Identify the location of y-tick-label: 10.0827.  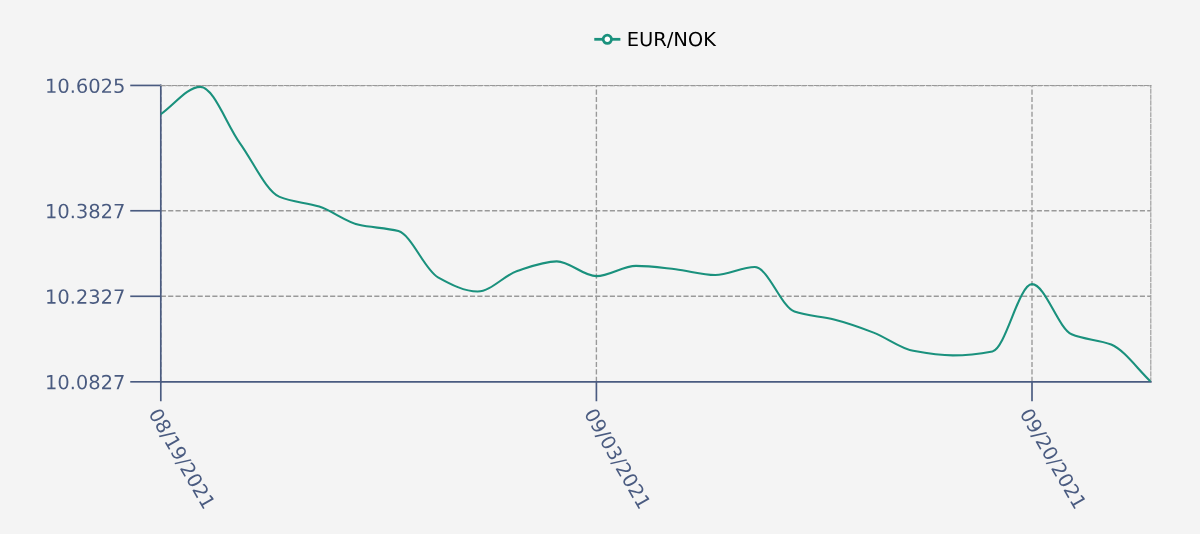
(85, 382).